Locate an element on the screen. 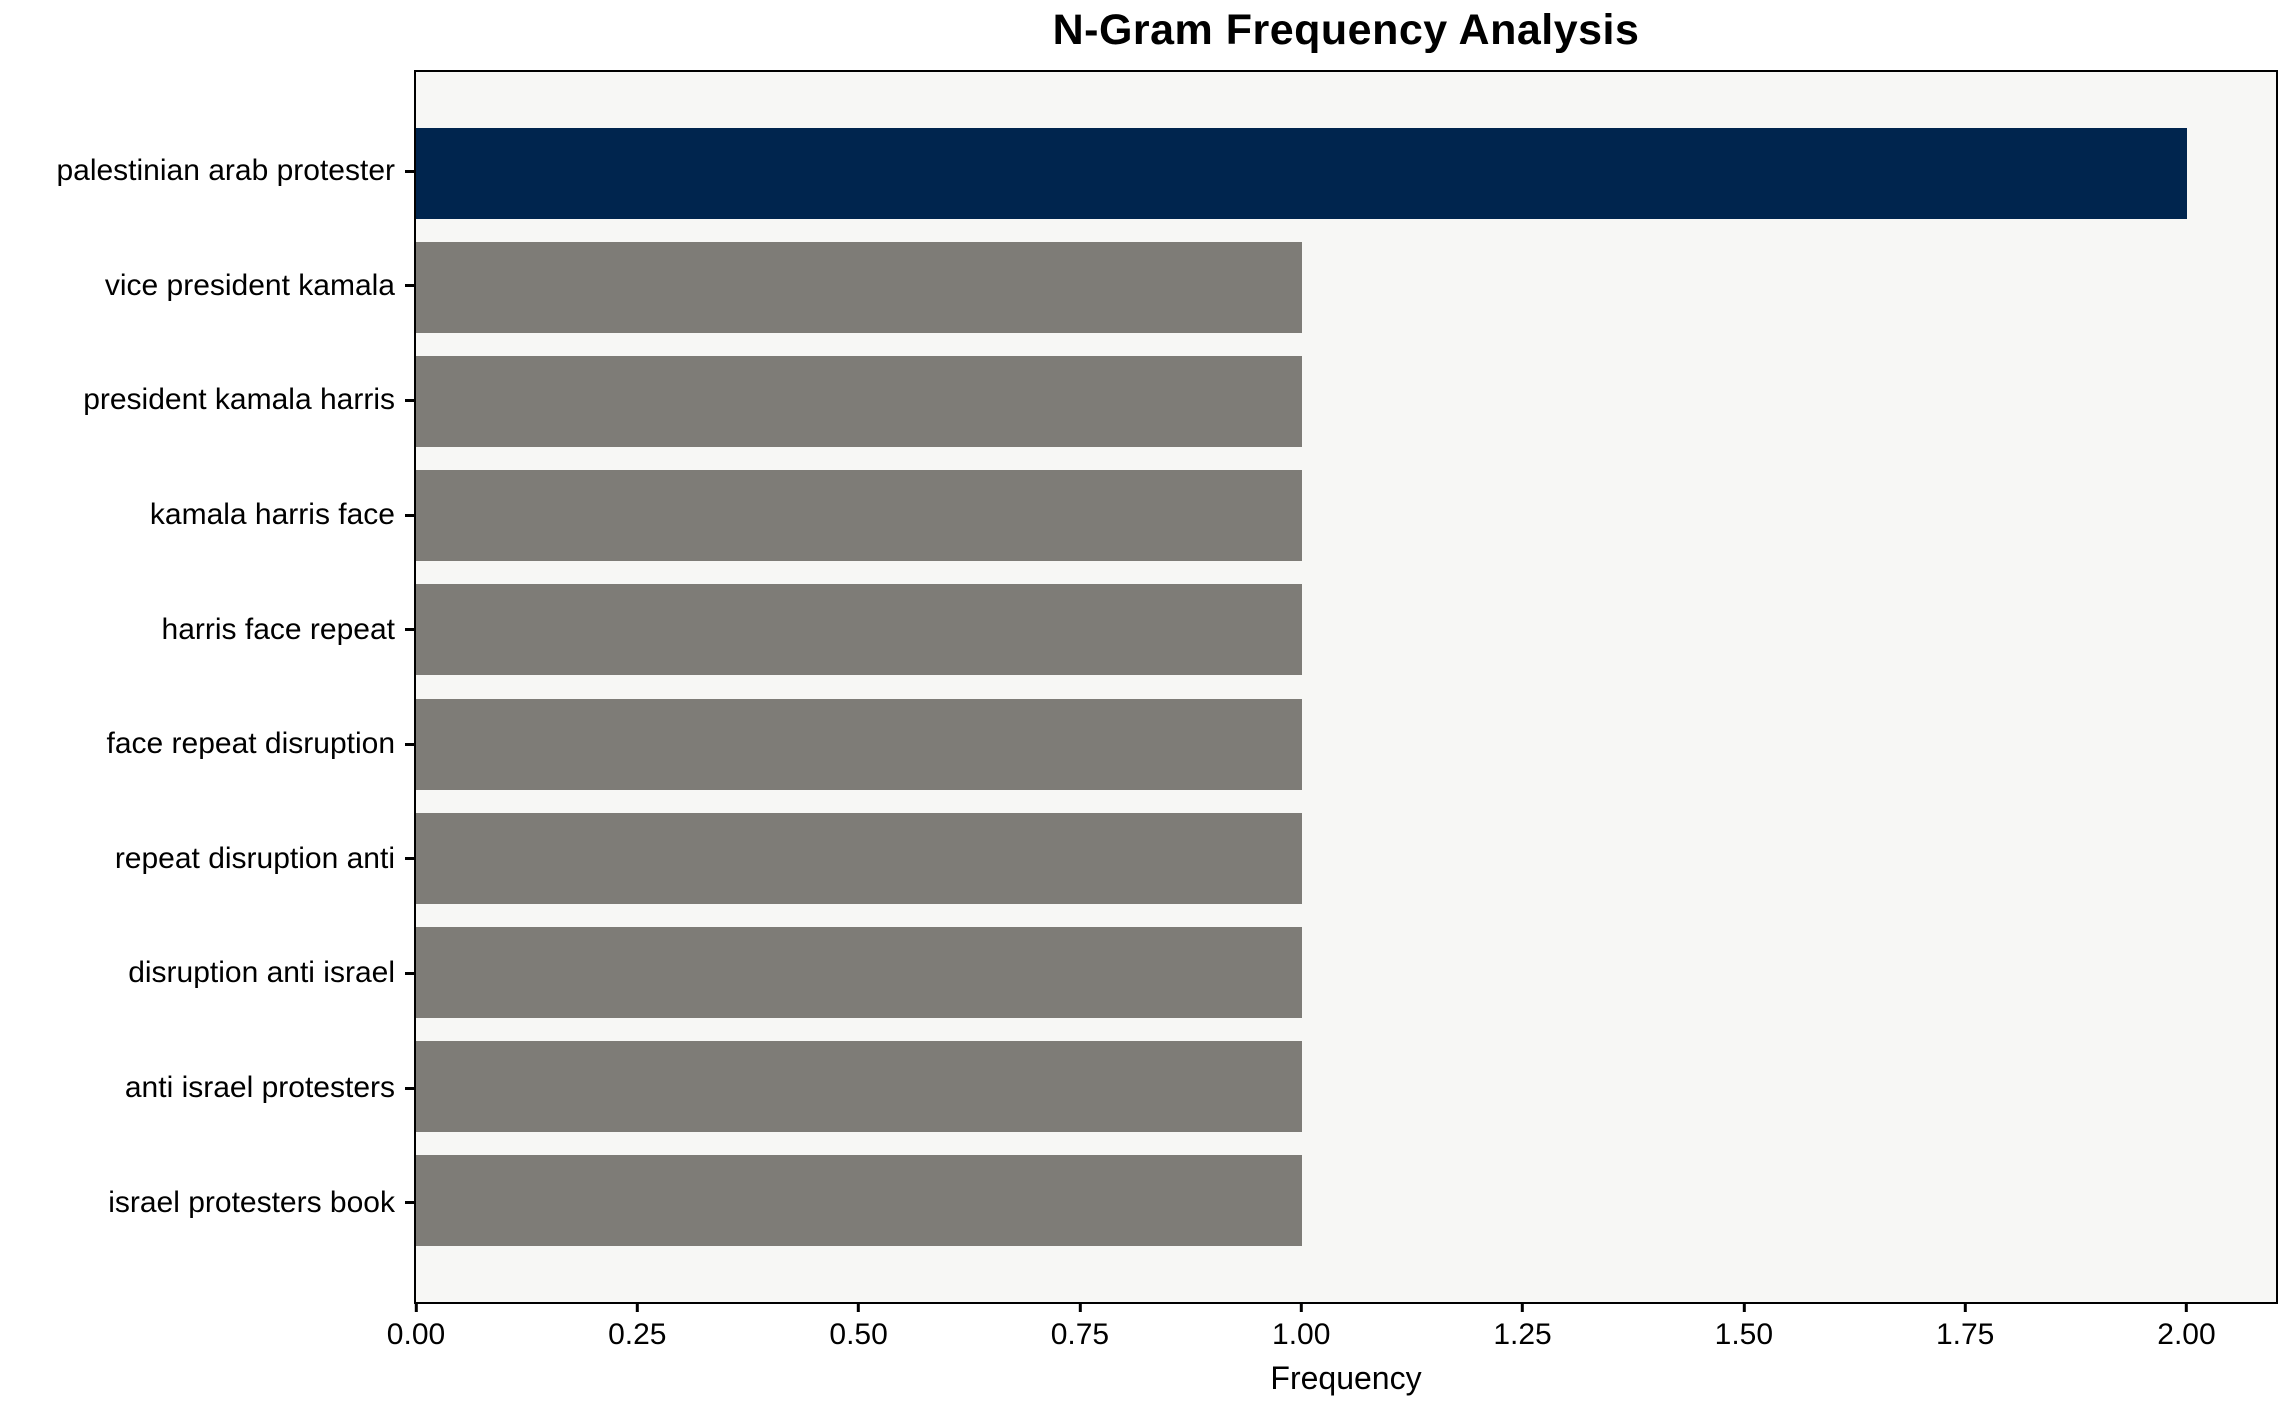 This screenshot has height=1414, width=2295. x-tick: 0.75 is located at coordinates (1080, 1327).